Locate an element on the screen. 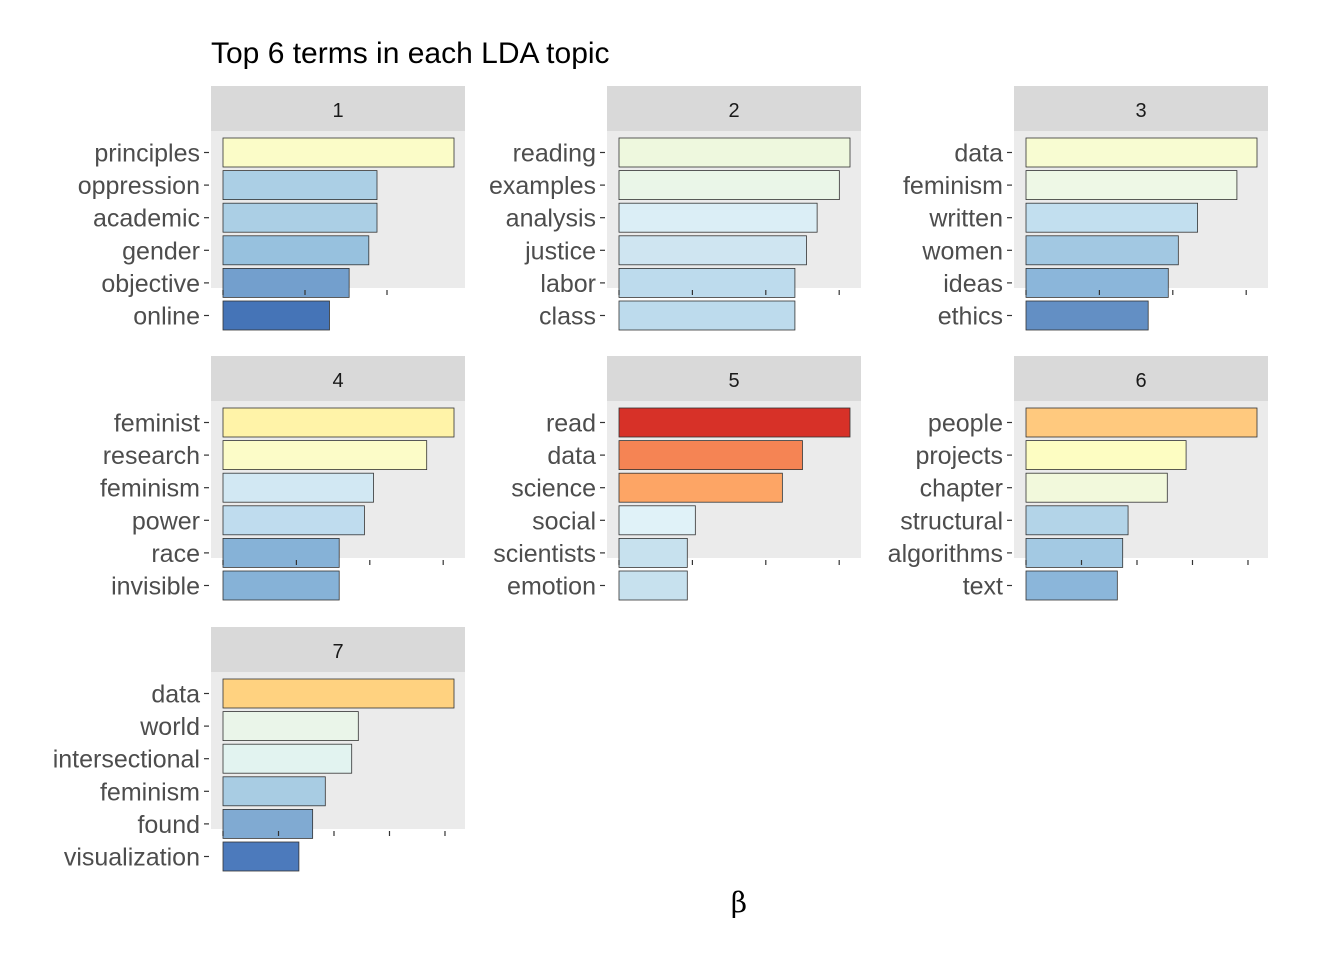  term-label-structural: structural is located at coordinates (951, 521).